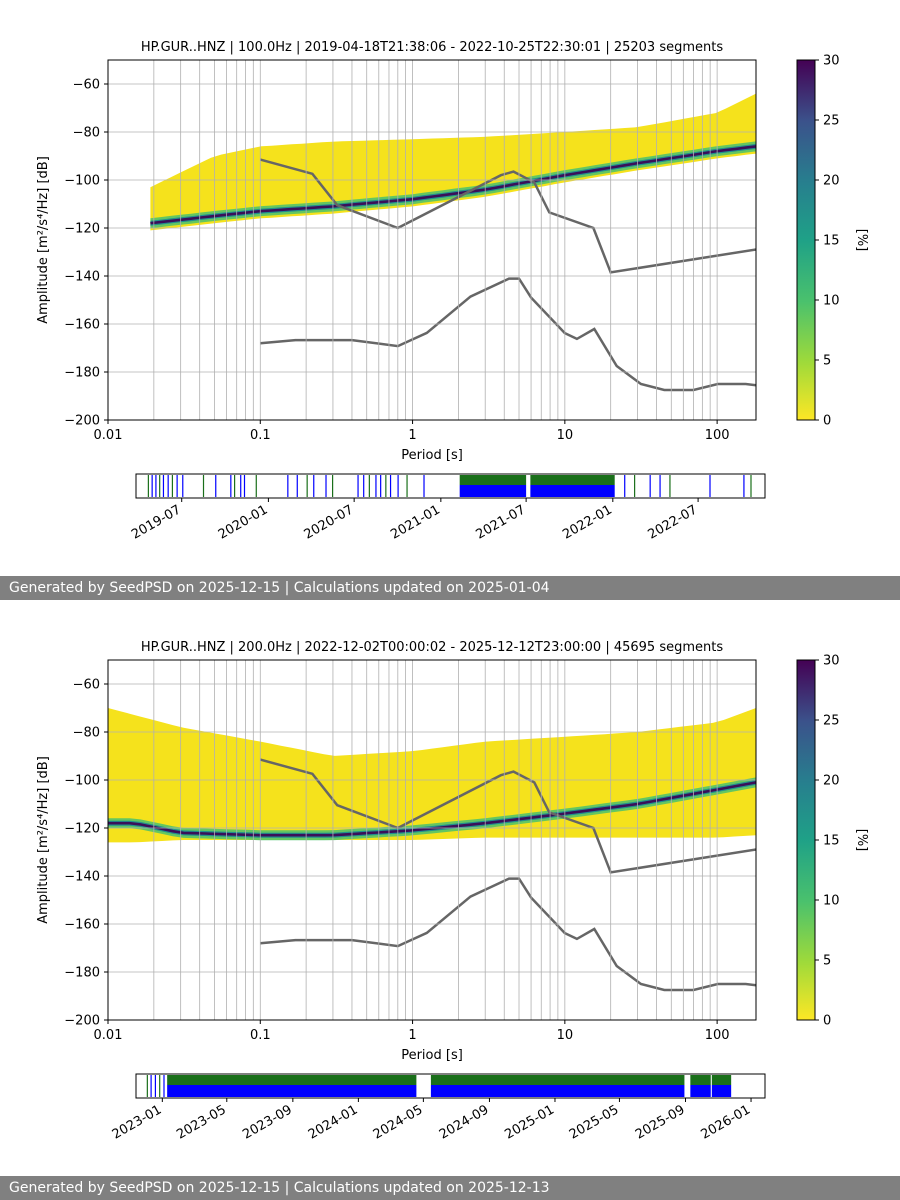 The width and height of the screenshot is (900, 1200). I want to click on nhnm-curve, so click(507, 216).